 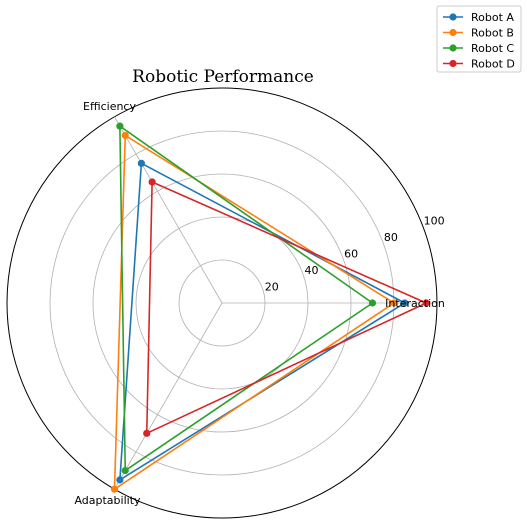 What do you see at coordinates (391, 237) in the screenshot?
I see `r-tick-label-80: 80` at bounding box center [391, 237].